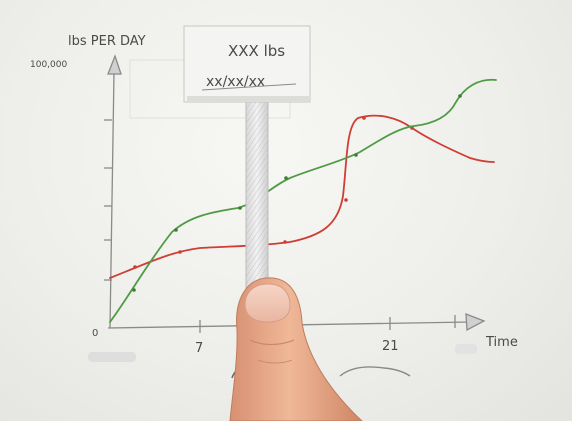 The width and height of the screenshot is (572, 421). What do you see at coordinates (247, 160) in the screenshot?
I see `paper-sign-prop: XXX lbs xx/xx/xx` at bounding box center [247, 160].